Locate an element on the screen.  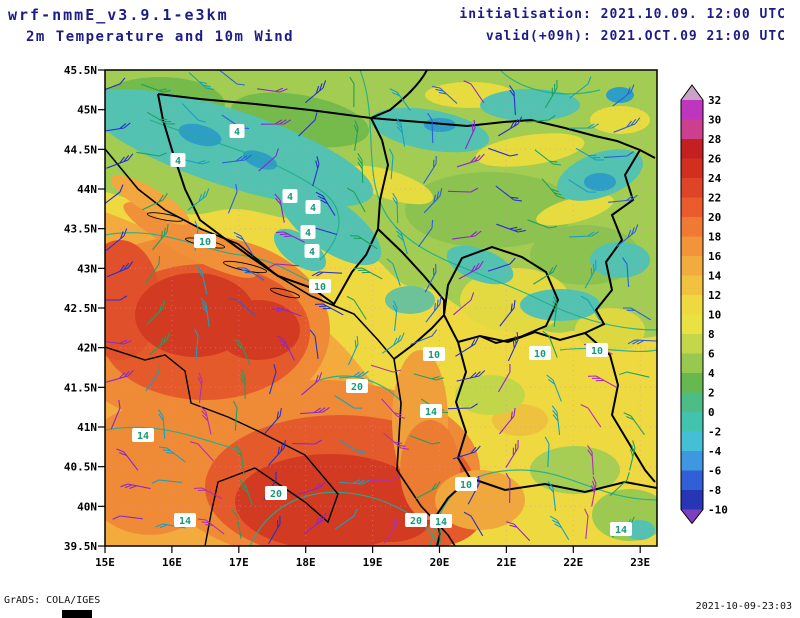
lat-tick-label: 42.5N is located at coordinates (80, 308).